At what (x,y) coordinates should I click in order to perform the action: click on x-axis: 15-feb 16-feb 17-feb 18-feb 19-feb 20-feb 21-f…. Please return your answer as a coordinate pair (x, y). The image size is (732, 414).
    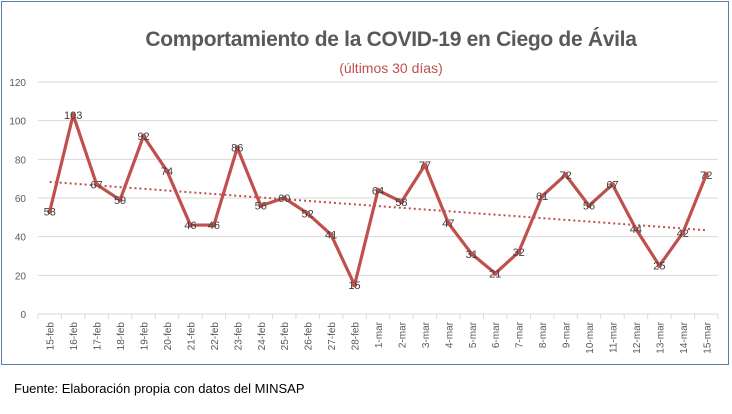
    Looking at the image, I should click on (378, 334).